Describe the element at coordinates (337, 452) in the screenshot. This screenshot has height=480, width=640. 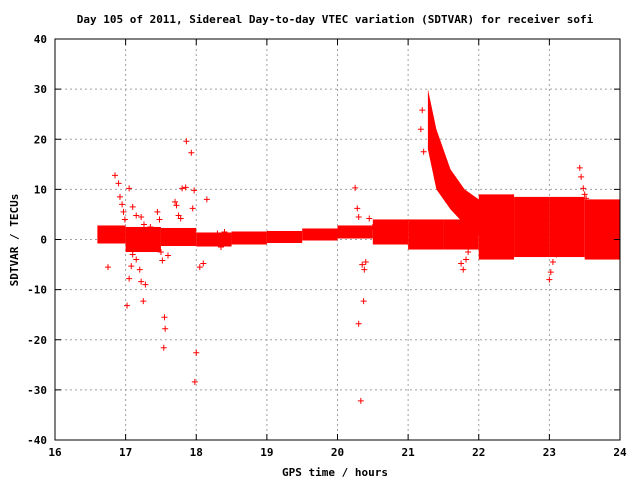
I see `x-tick-label: 20` at that location.